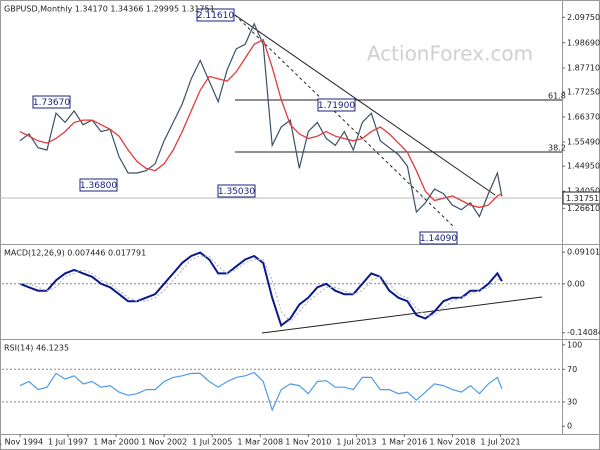 The height and width of the screenshot is (450, 600). What do you see at coordinates (356, 442) in the screenshot?
I see `x-tick-label: 1 Jul 2013` at bounding box center [356, 442].